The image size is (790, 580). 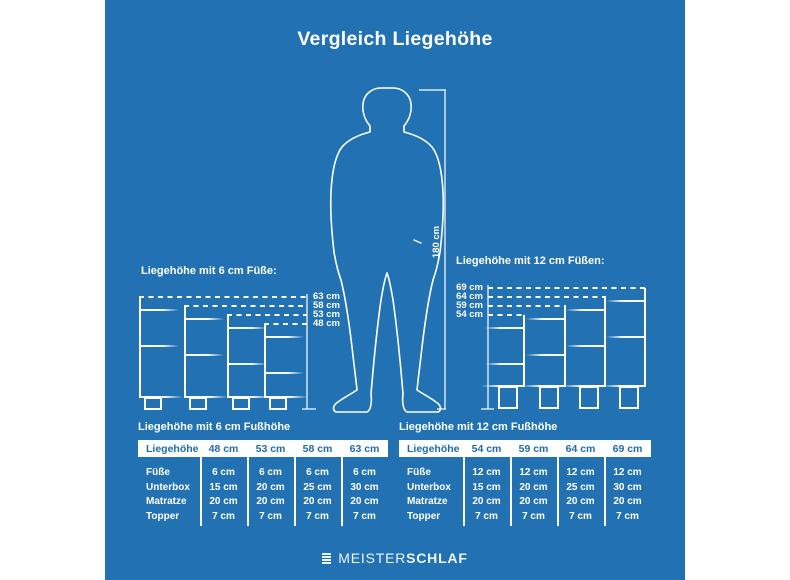 I want to click on header-cell: 69 cm, so click(x=627, y=448).